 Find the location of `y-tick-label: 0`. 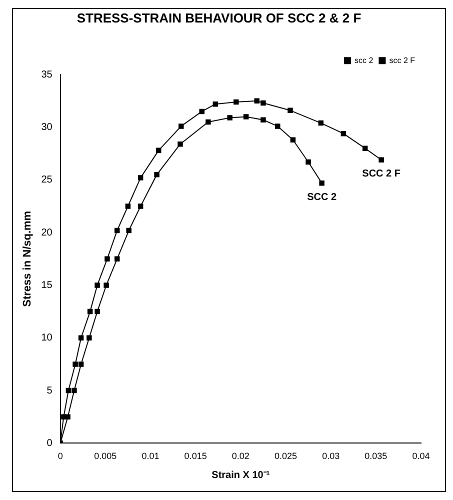

y-tick-label: 0 is located at coordinates (49, 443).